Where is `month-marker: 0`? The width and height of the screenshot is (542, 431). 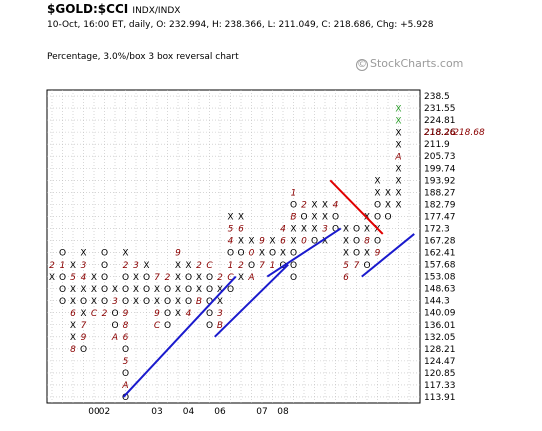
month-marker: 0 is located at coordinates (252, 254).